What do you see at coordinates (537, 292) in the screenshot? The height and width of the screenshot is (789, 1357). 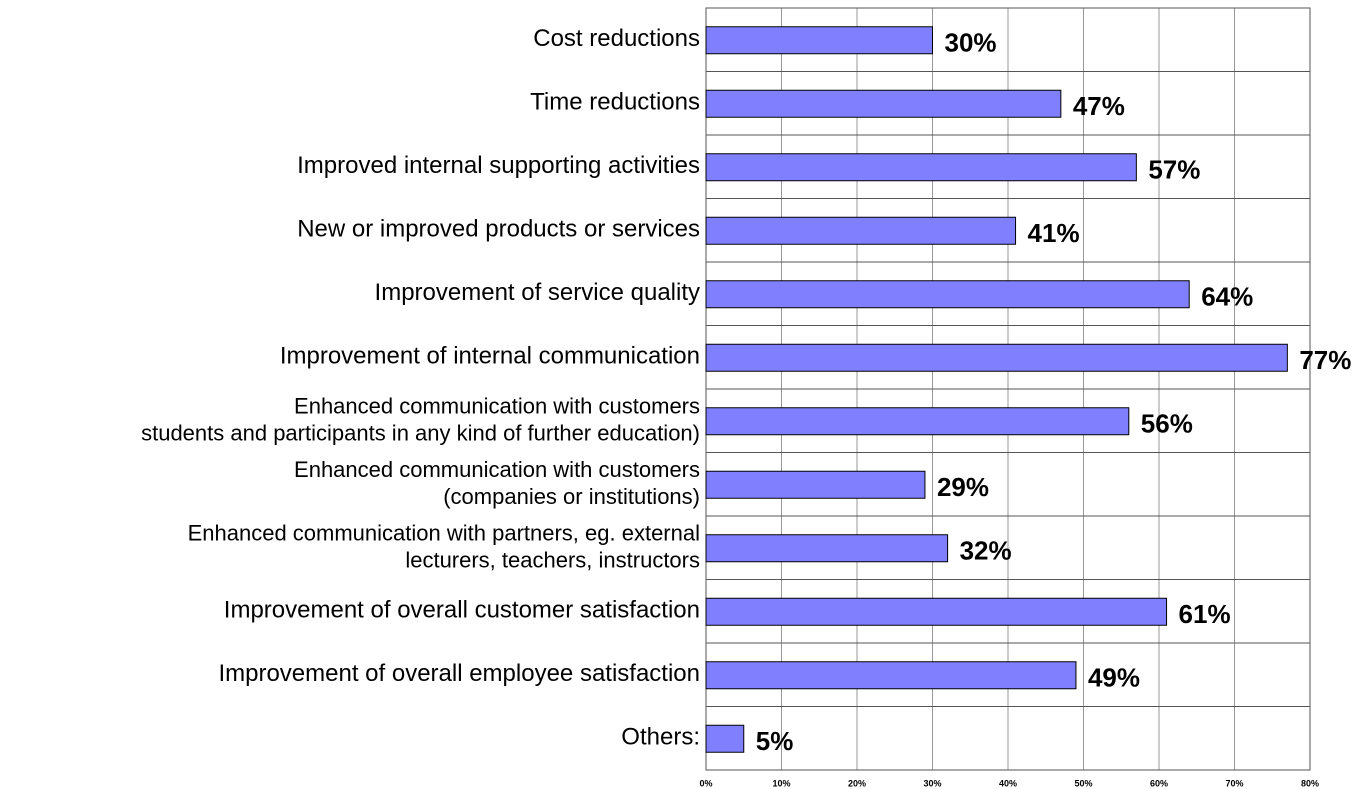 I see `category-label: Improvement of service quality` at bounding box center [537, 292].